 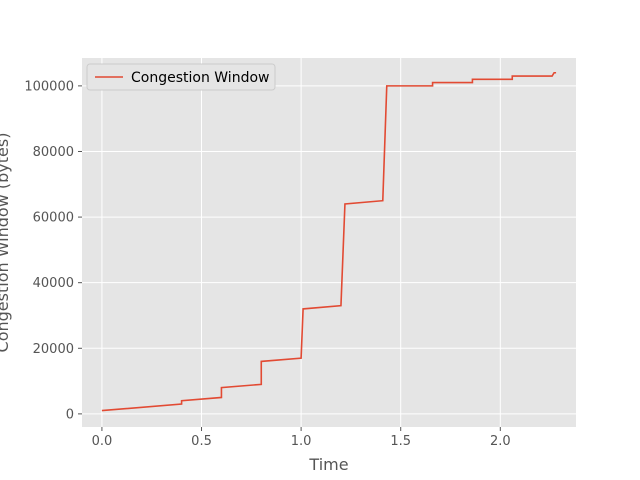 I want to click on x-tick-label: 0.5, so click(x=201, y=441).